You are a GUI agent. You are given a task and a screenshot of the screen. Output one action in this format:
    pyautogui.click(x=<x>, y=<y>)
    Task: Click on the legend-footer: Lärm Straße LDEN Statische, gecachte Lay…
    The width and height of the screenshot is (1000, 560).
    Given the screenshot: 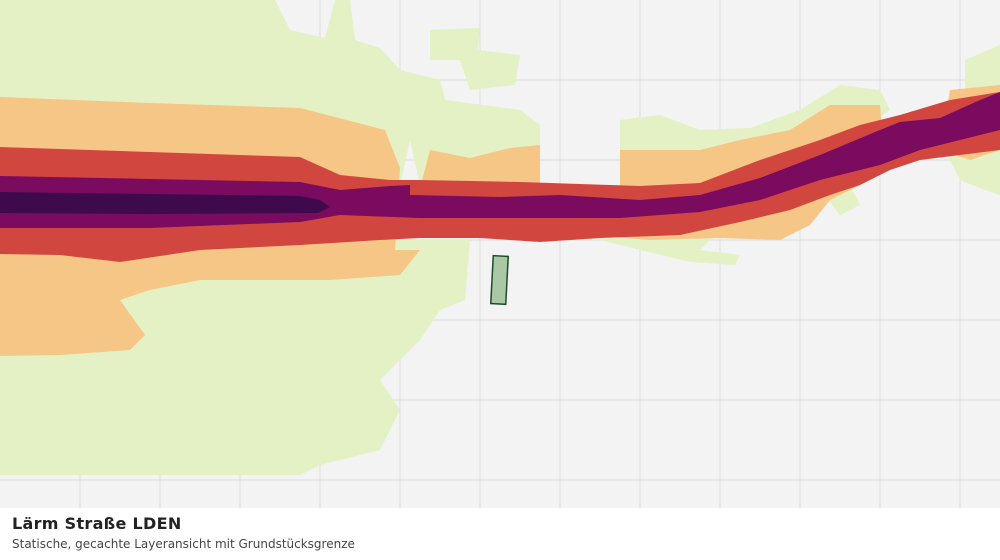 What is the action you would take?
    pyautogui.click(x=500, y=534)
    